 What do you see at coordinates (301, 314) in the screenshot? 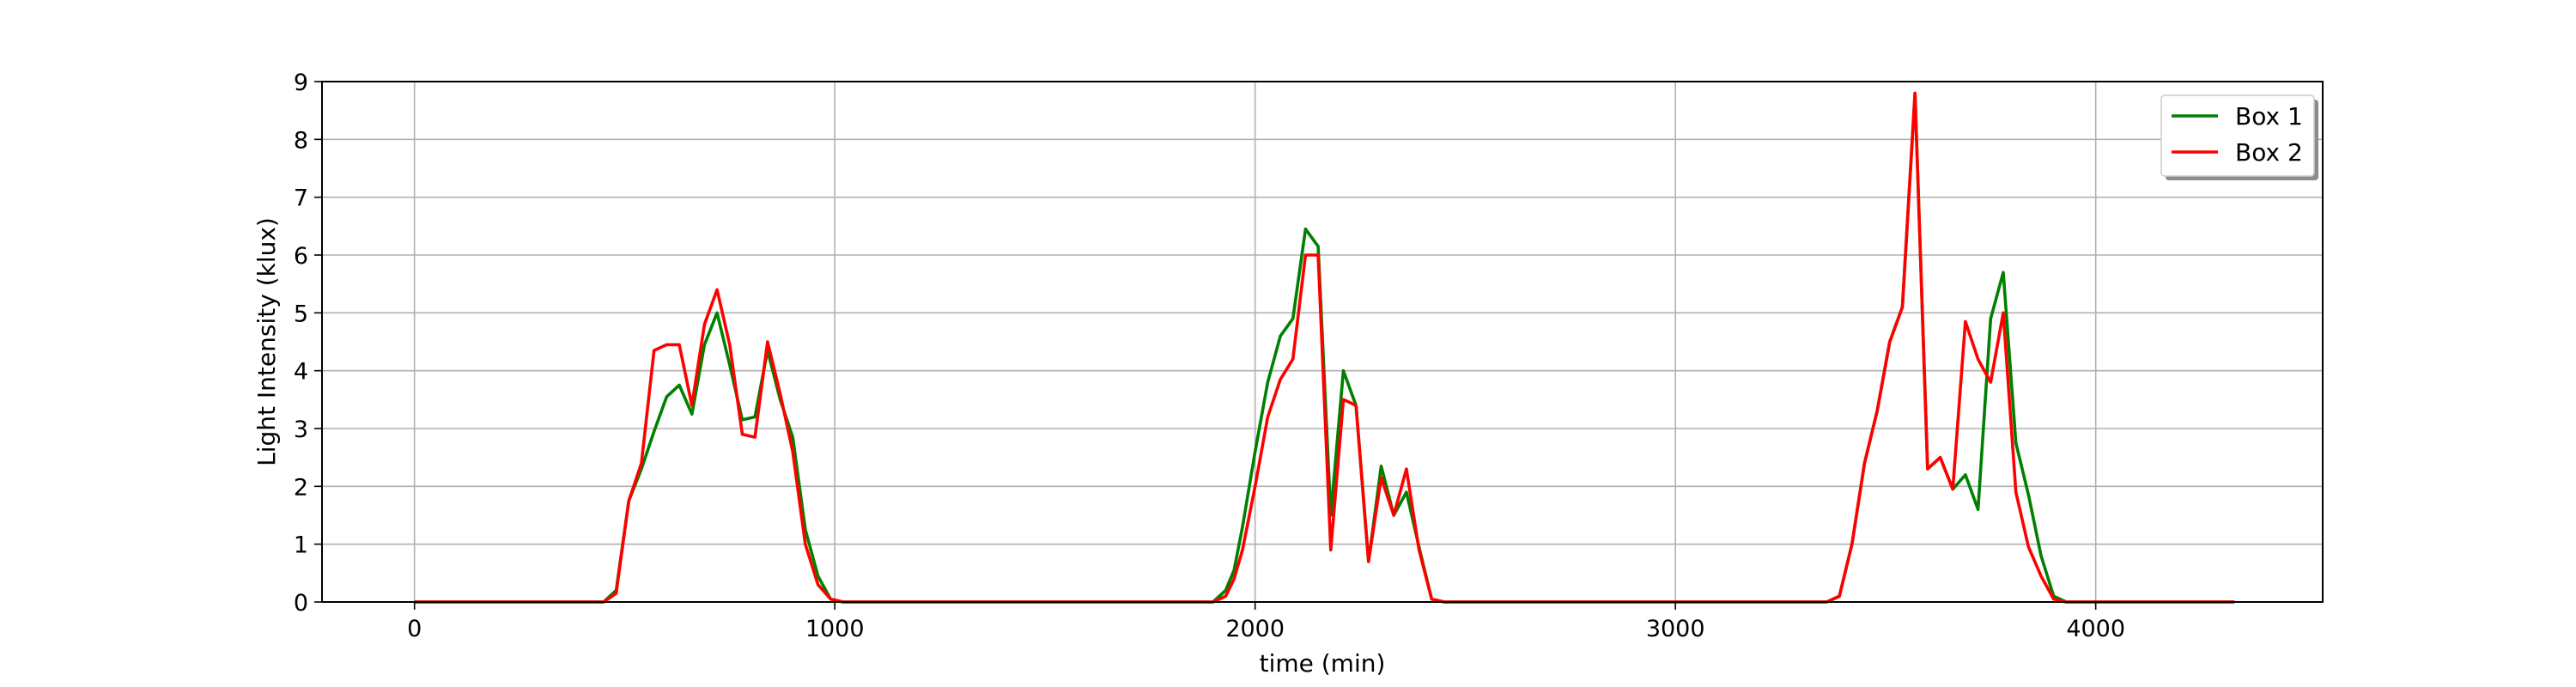
I see `y-tick-label: 5` at bounding box center [301, 314].